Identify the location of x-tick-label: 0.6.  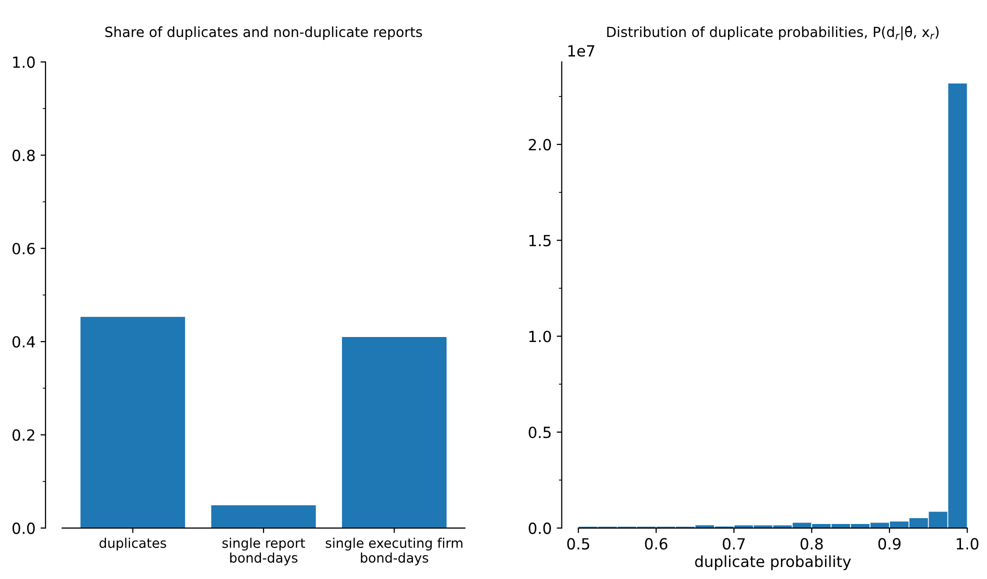
(656, 544).